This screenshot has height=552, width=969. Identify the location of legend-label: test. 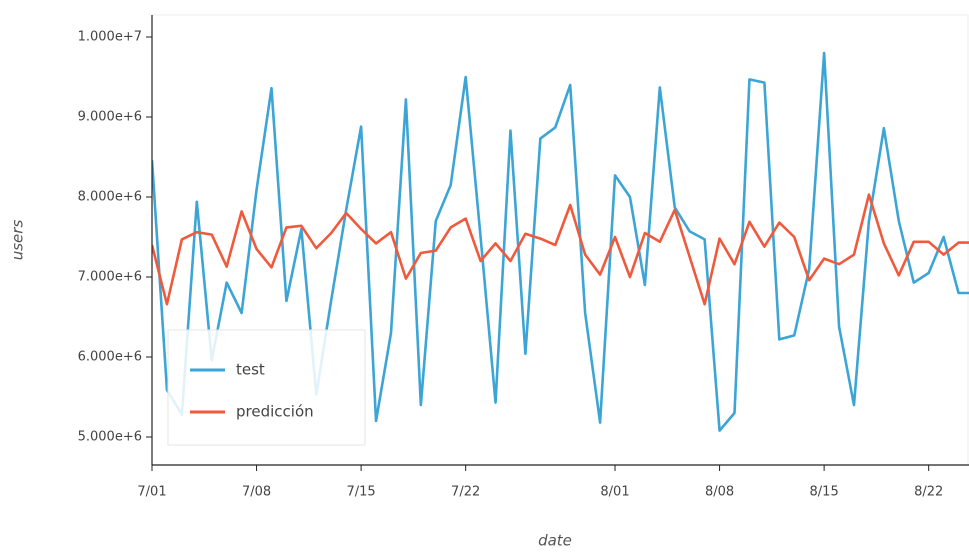
(250, 370).